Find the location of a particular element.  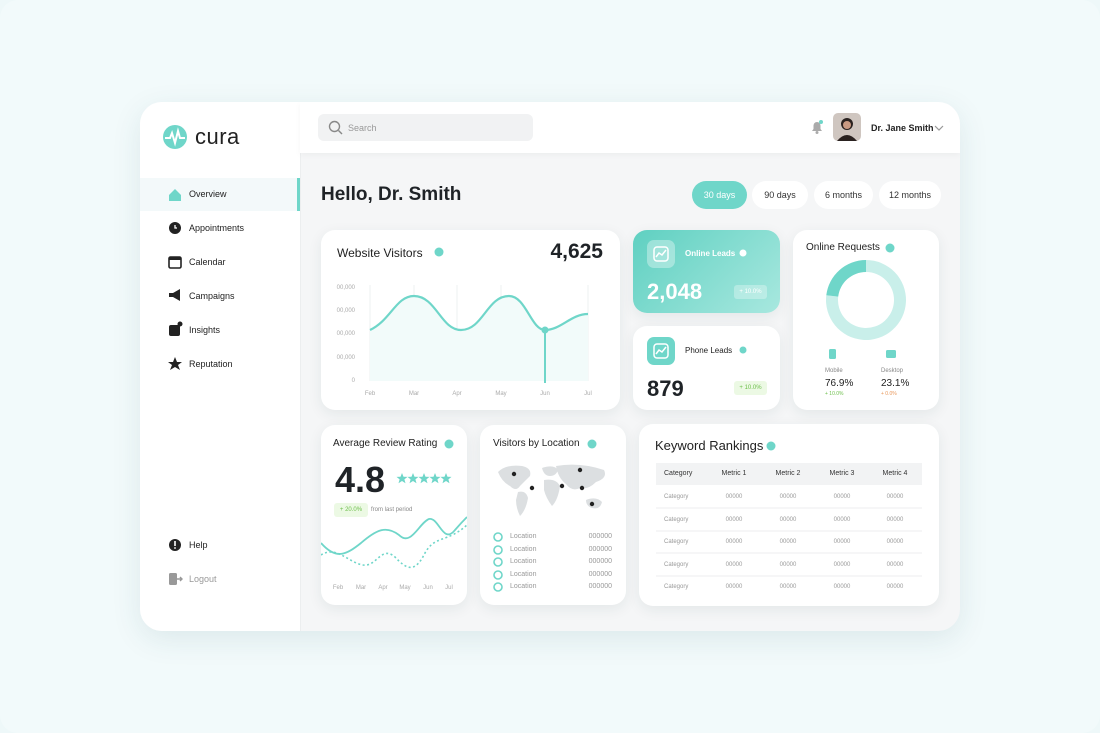

table-header-bg is located at coordinates (789, 474).